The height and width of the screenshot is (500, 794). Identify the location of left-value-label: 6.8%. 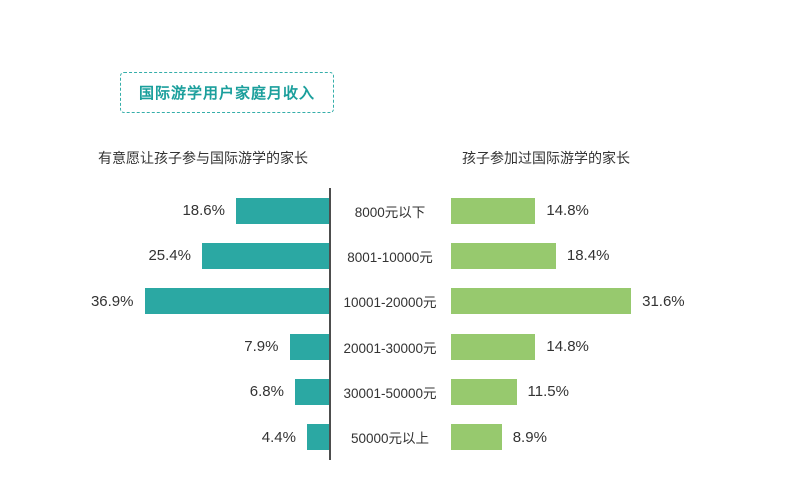
(266, 392).